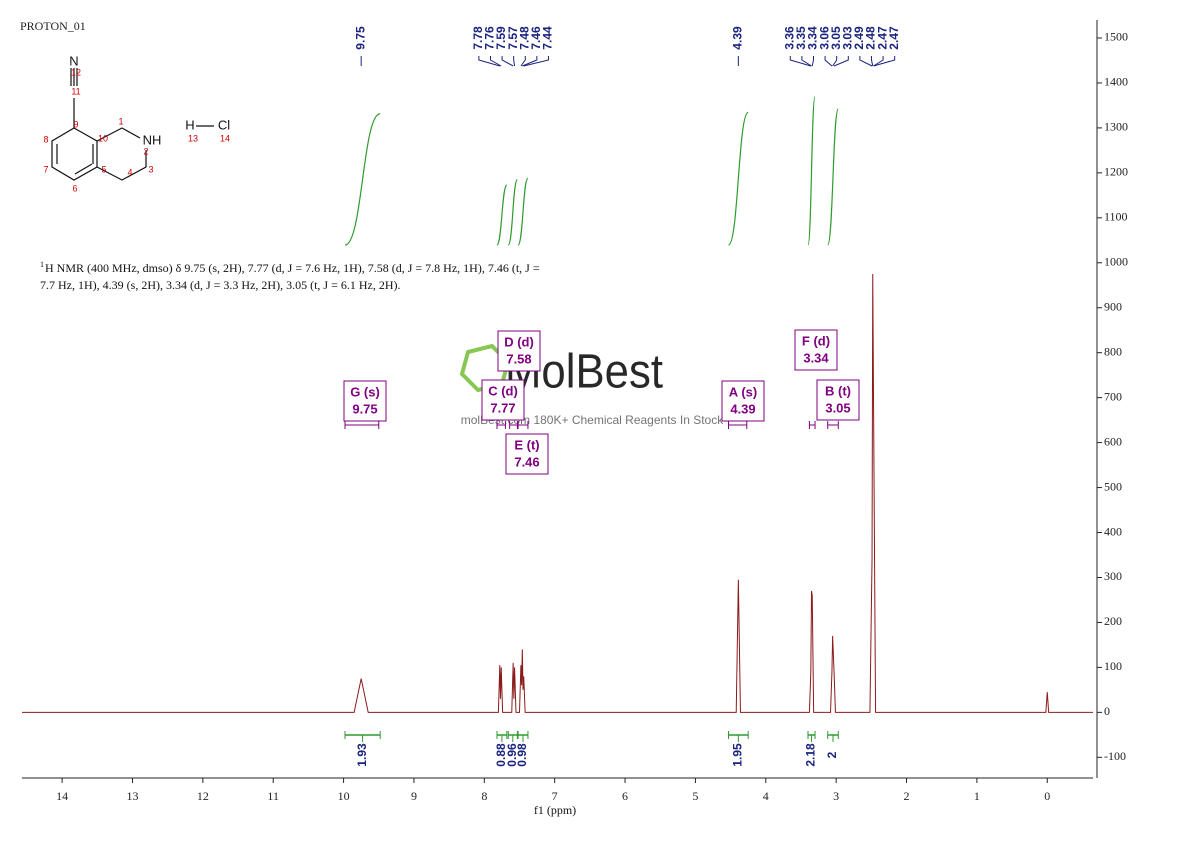  I want to click on atom-number: 6, so click(74, 188).